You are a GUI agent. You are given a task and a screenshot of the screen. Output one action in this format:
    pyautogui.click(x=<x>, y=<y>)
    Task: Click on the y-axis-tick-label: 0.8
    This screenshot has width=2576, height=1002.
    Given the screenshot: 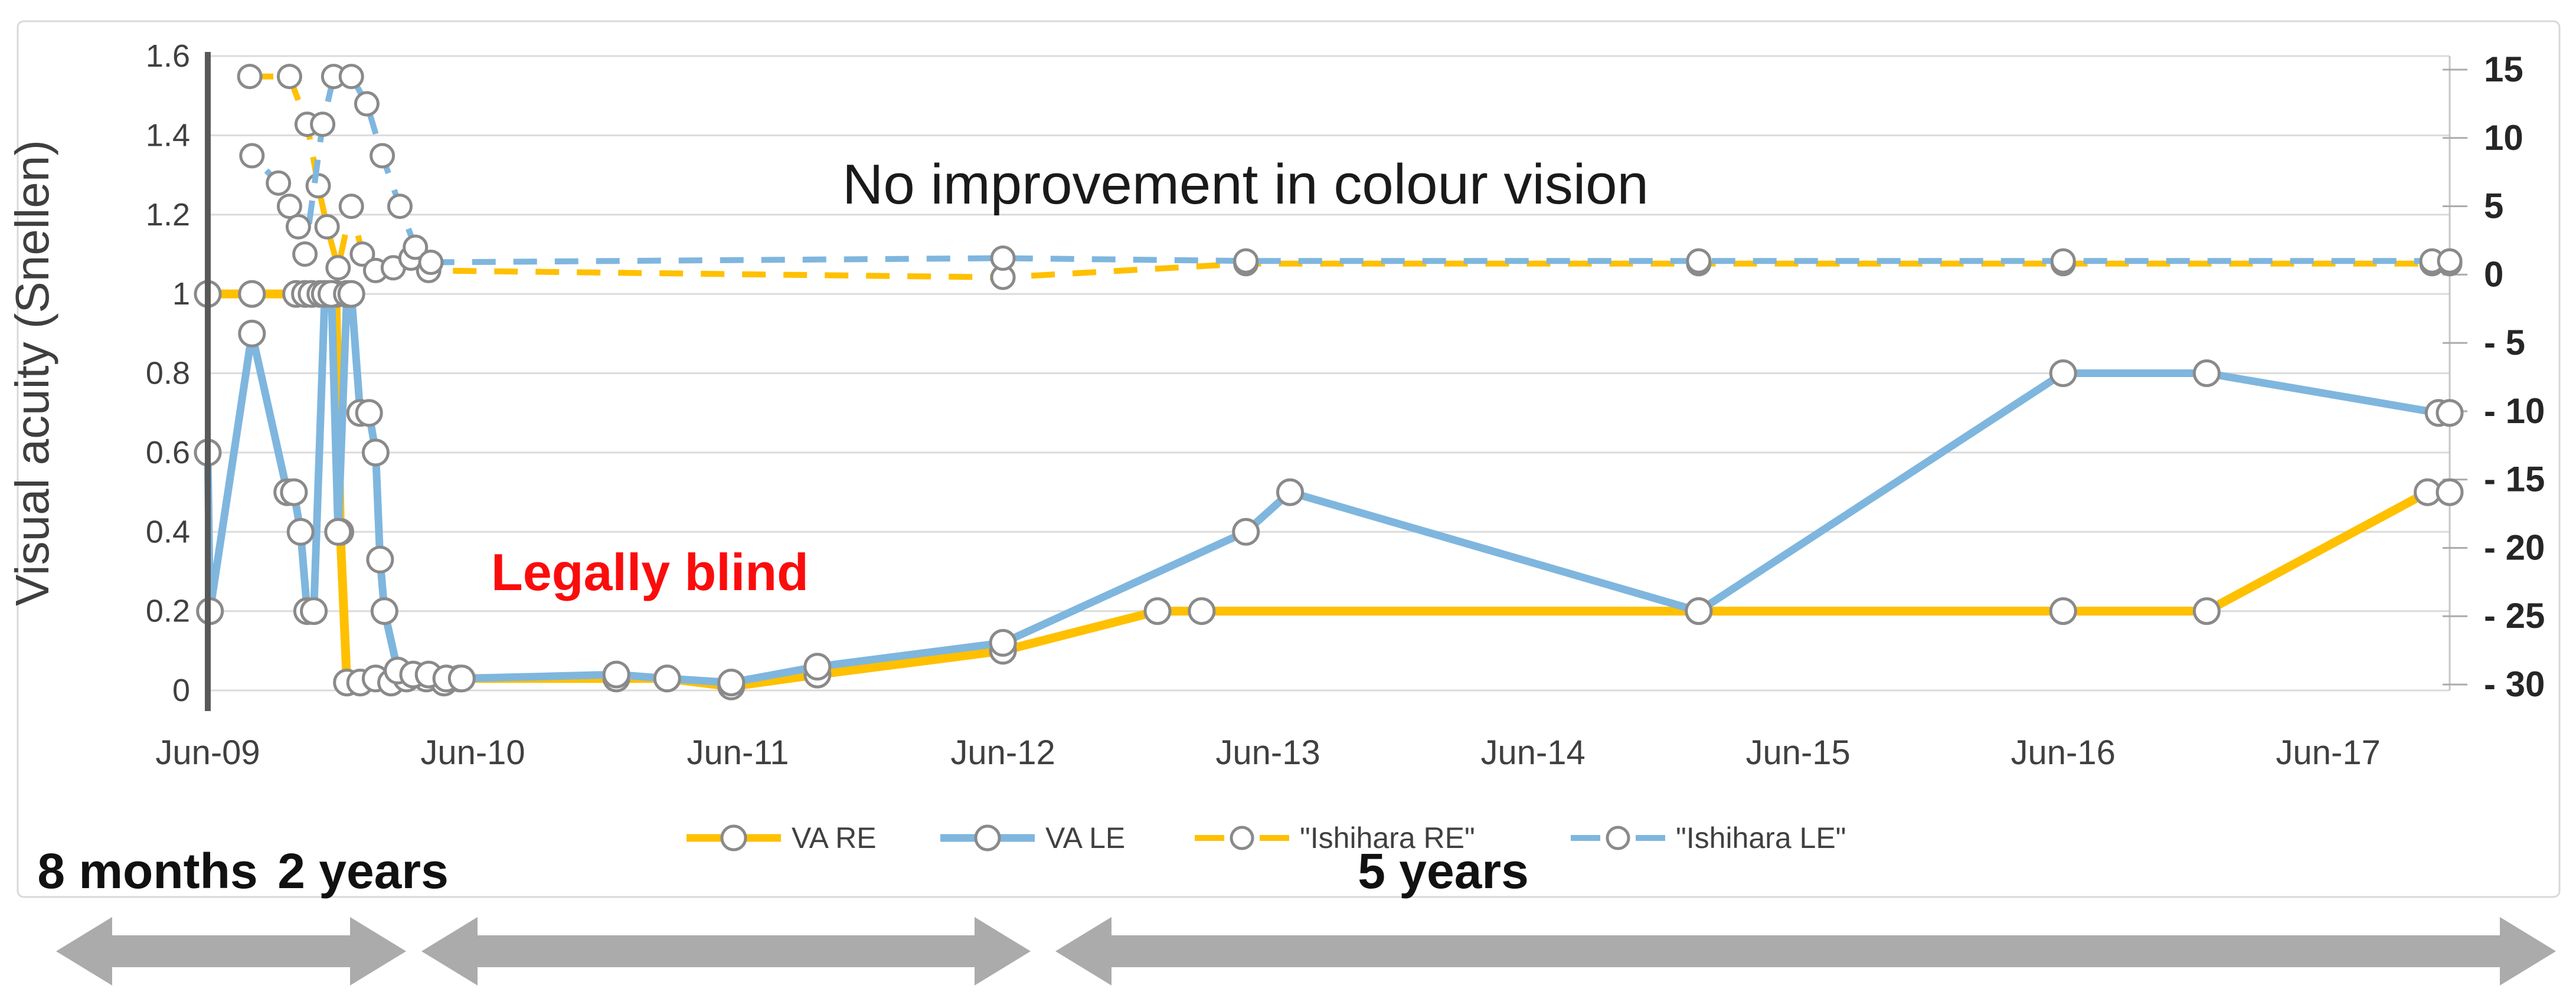 What is the action you would take?
    pyautogui.click(x=168, y=373)
    